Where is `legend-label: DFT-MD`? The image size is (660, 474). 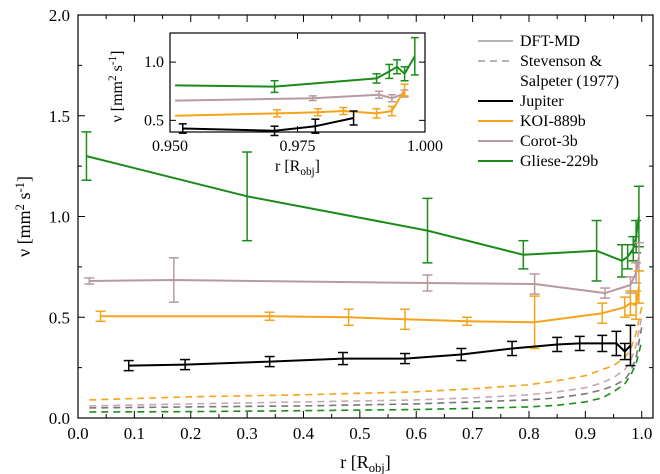 legend-label: DFT-MD is located at coordinates (550, 41).